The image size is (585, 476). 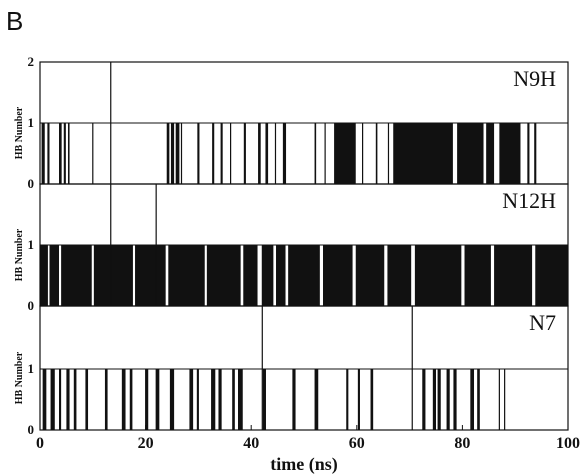 I want to click on x-tick-label: 20, so click(x=146, y=443).